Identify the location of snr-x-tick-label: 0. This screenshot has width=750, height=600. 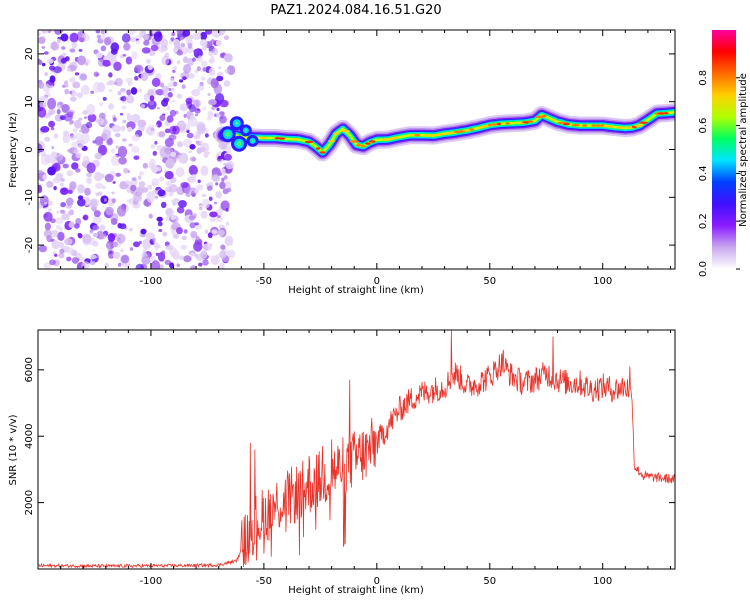
(377, 581).